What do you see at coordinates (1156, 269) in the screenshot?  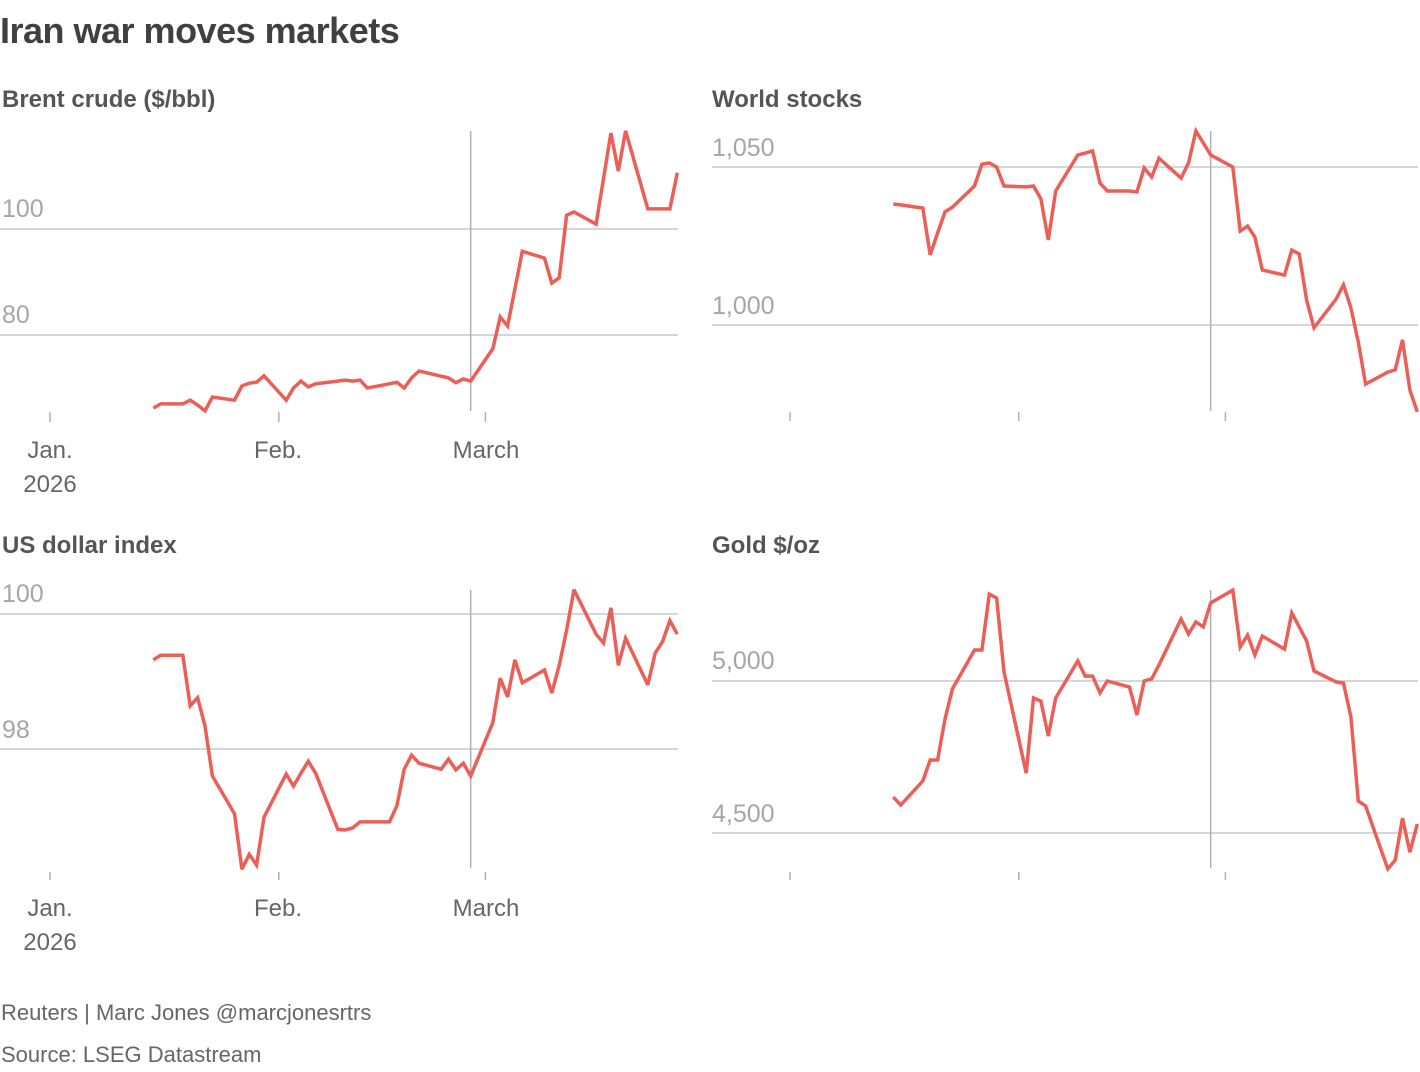 I see `series-line-stocks` at bounding box center [1156, 269].